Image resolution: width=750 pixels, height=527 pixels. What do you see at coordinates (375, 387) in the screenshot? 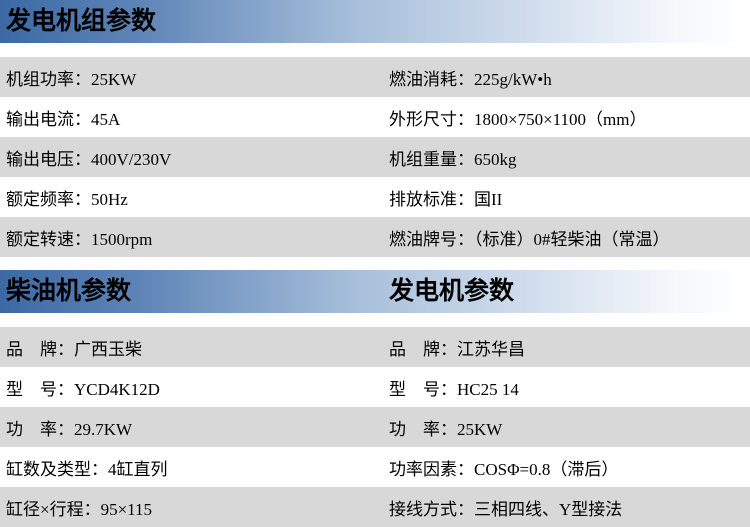
I see `spec-row: 型 号：YCD4K12D 型 号：HC25 14` at bounding box center [375, 387].